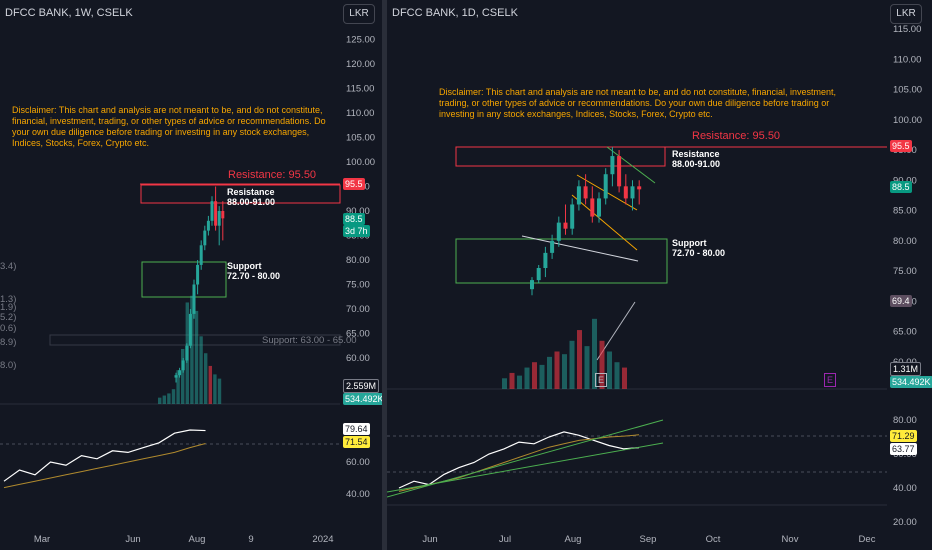 This screenshot has width=932, height=550. Describe the element at coordinates (8, 266) in the screenshot. I see `left-edge-mark: 3.4)` at that location.